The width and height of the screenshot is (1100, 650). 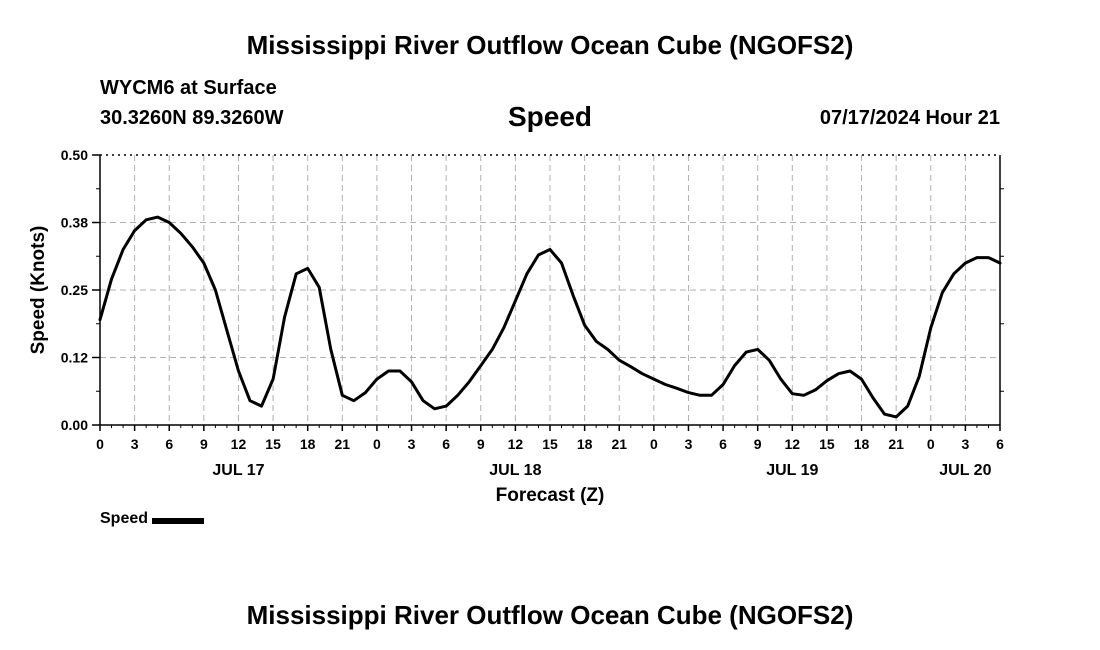 What do you see at coordinates (238, 470) in the screenshot?
I see `date-label: JUL 17` at bounding box center [238, 470].